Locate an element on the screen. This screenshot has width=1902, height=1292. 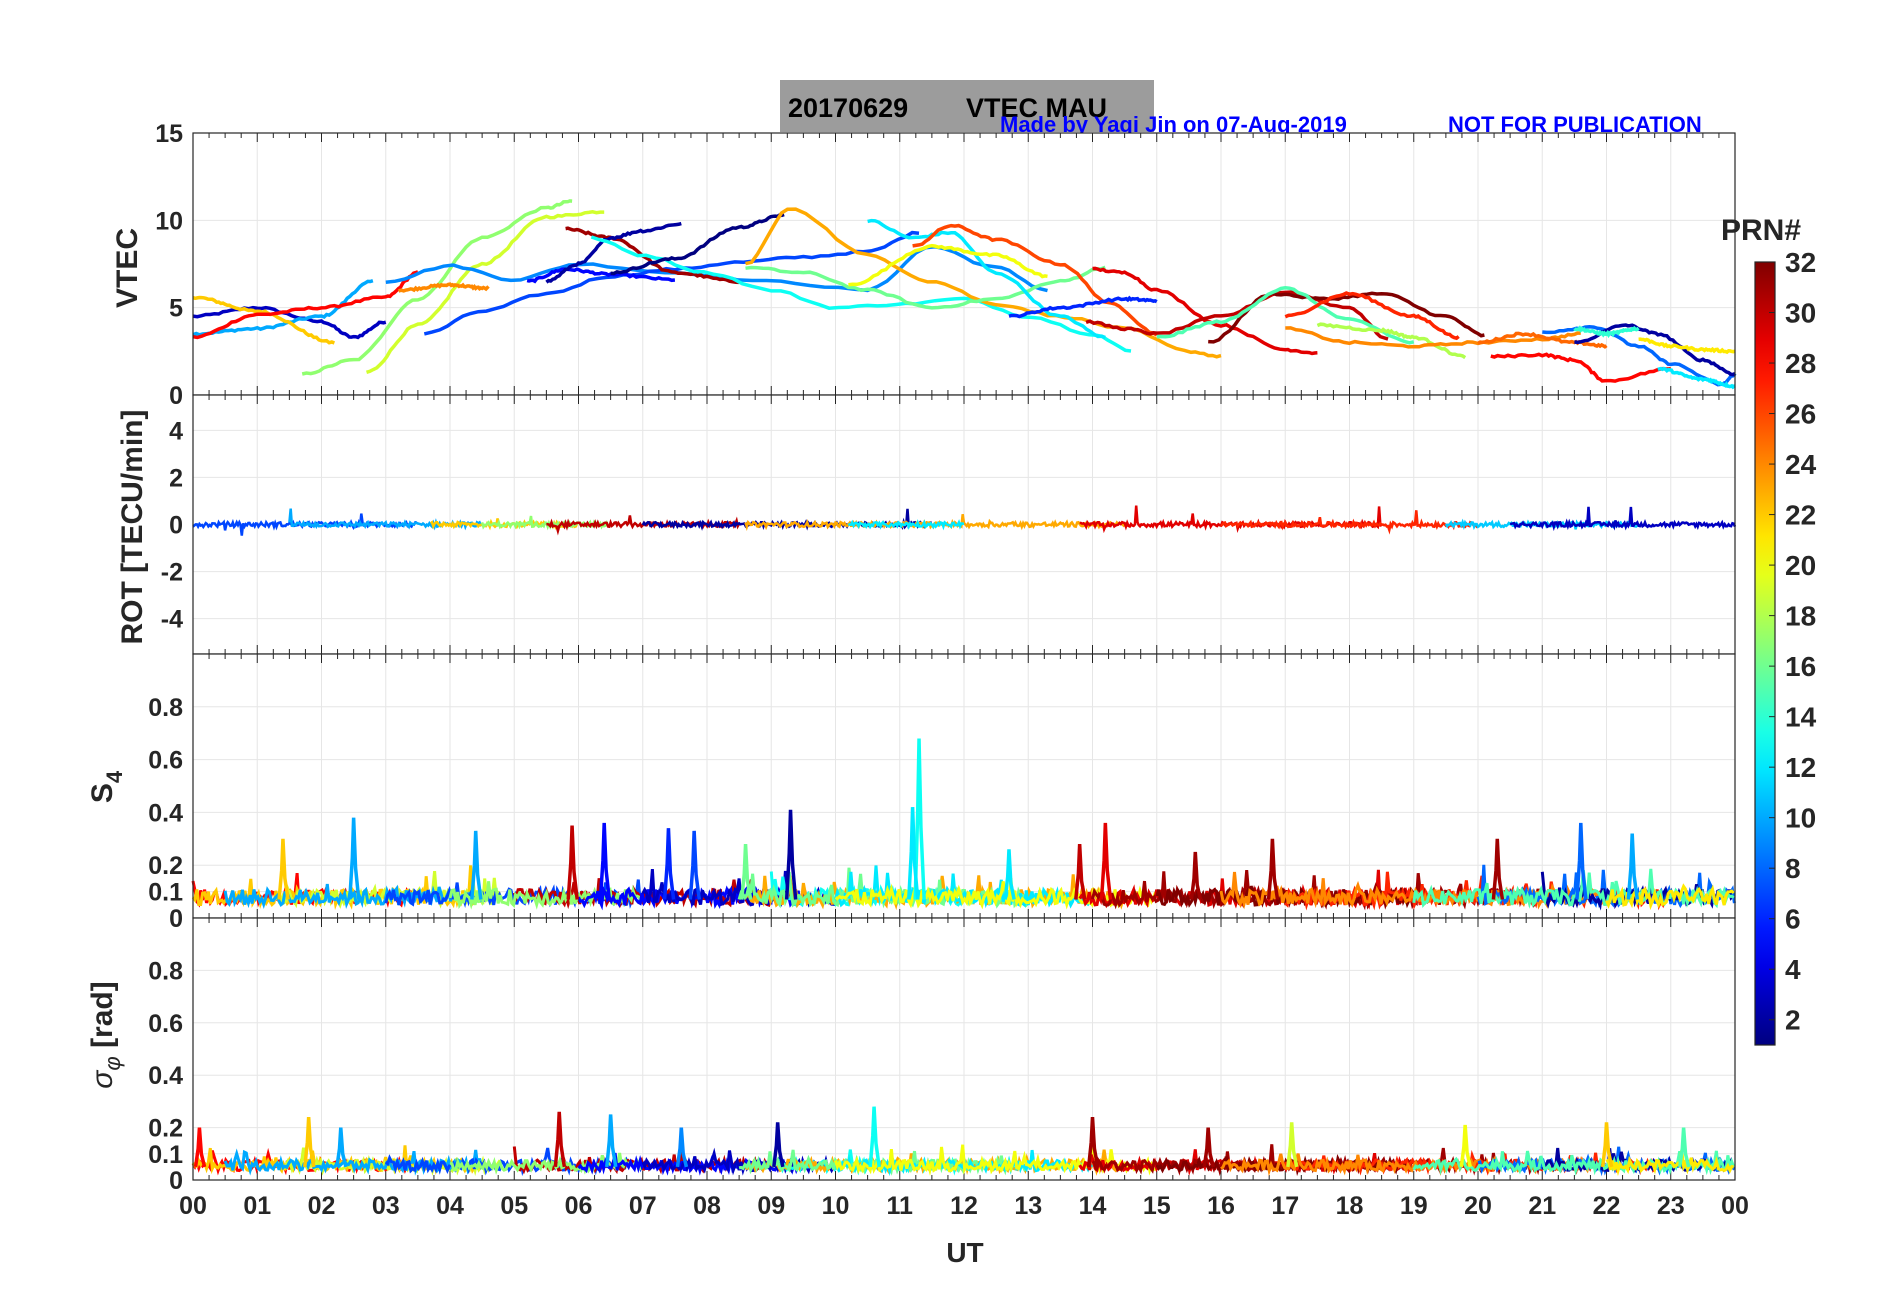
vtec-ytick-label: 0 is located at coordinates (176, 396).